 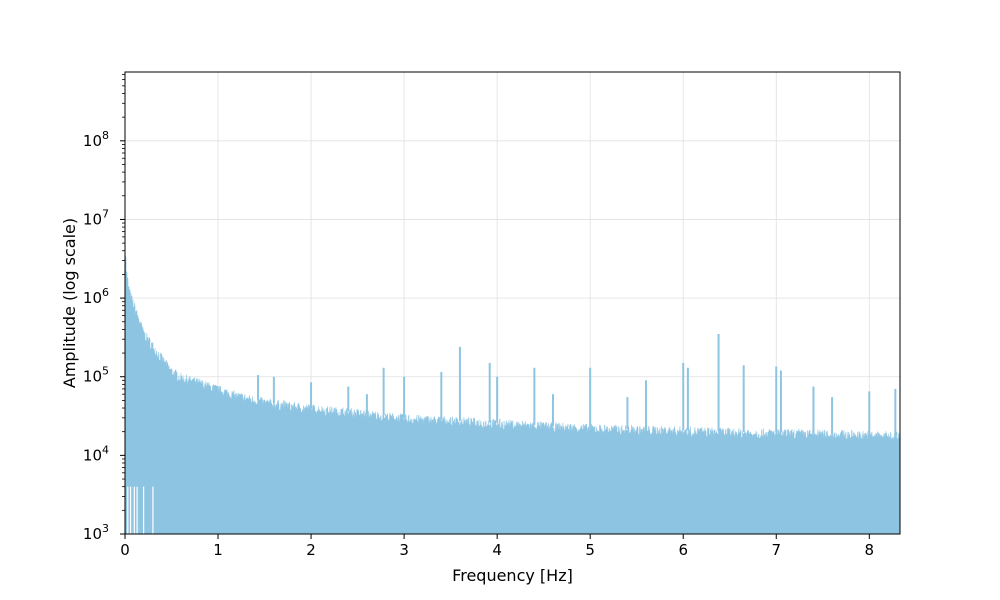 I want to click on y-tick-label: 10³, so click(x=96, y=532).